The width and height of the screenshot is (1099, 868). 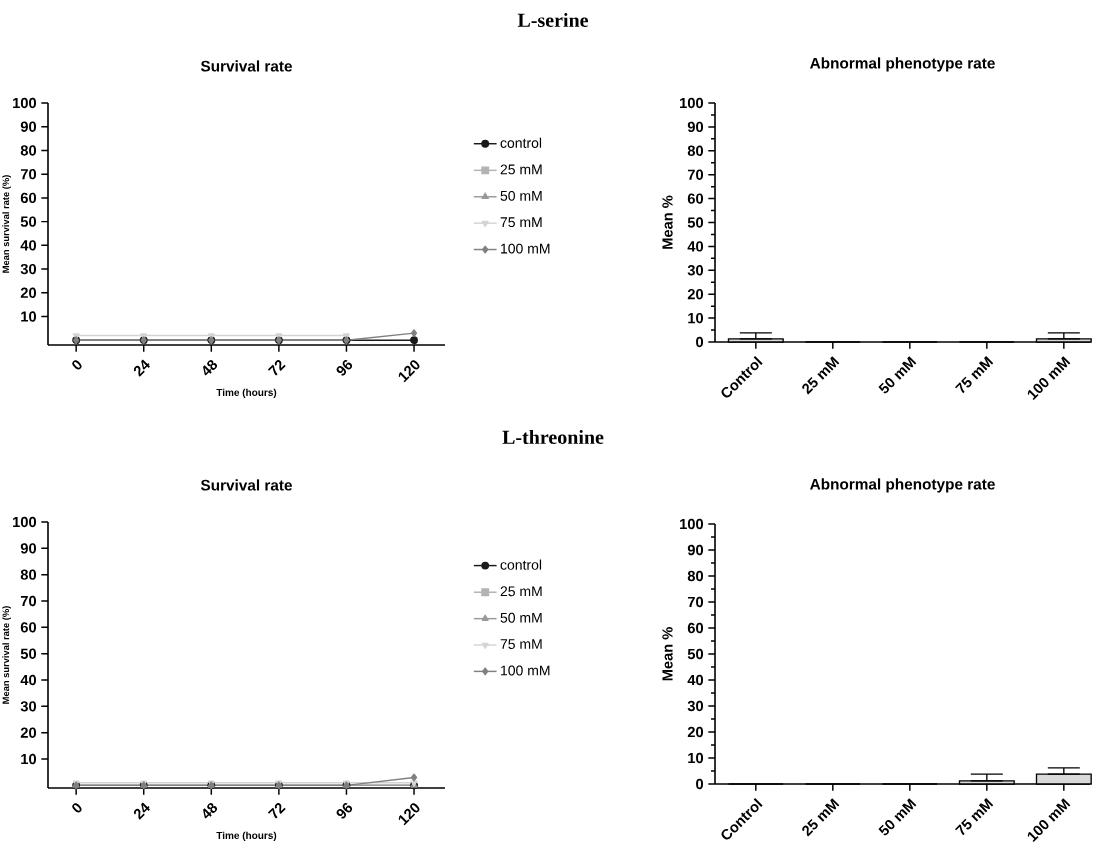 What do you see at coordinates (553, 20) in the screenshot?
I see `text: L-serine` at bounding box center [553, 20].